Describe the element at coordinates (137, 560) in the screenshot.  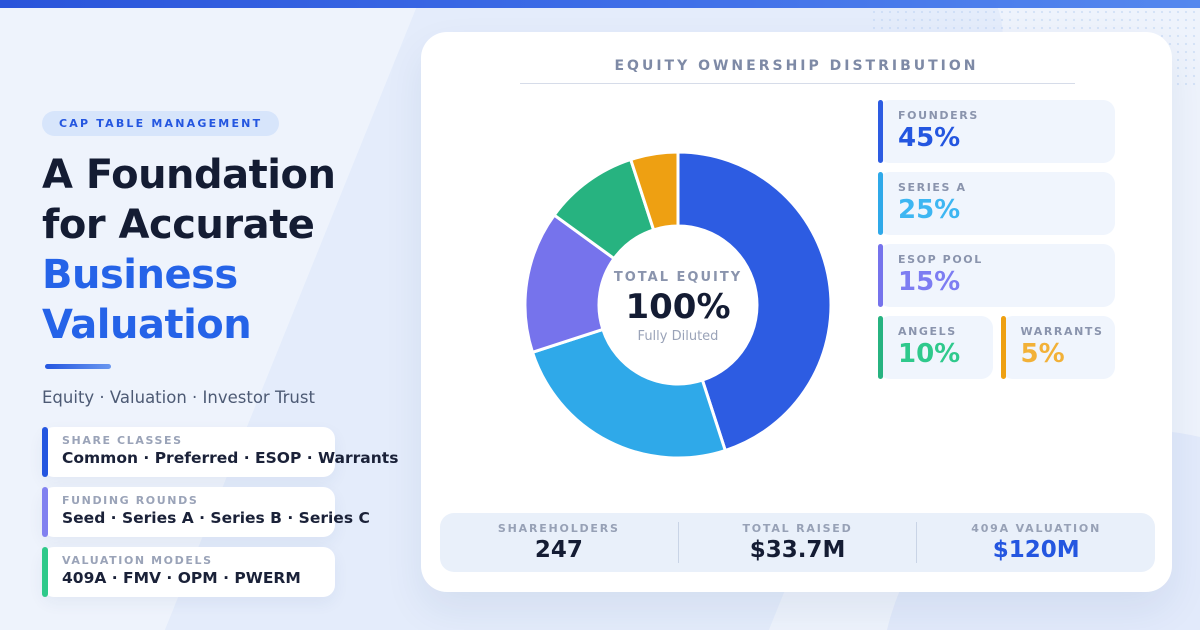
I see `feature-label: VALUATION MODELS` at that location.